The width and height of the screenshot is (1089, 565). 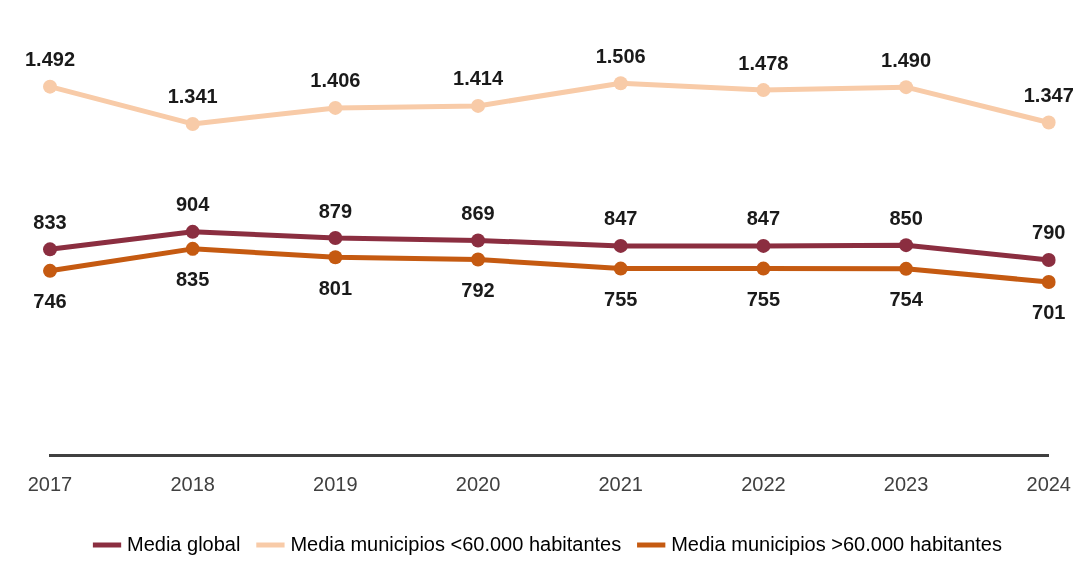 I want to click on x-tick-label: 2017, so click(x=50, y=483).